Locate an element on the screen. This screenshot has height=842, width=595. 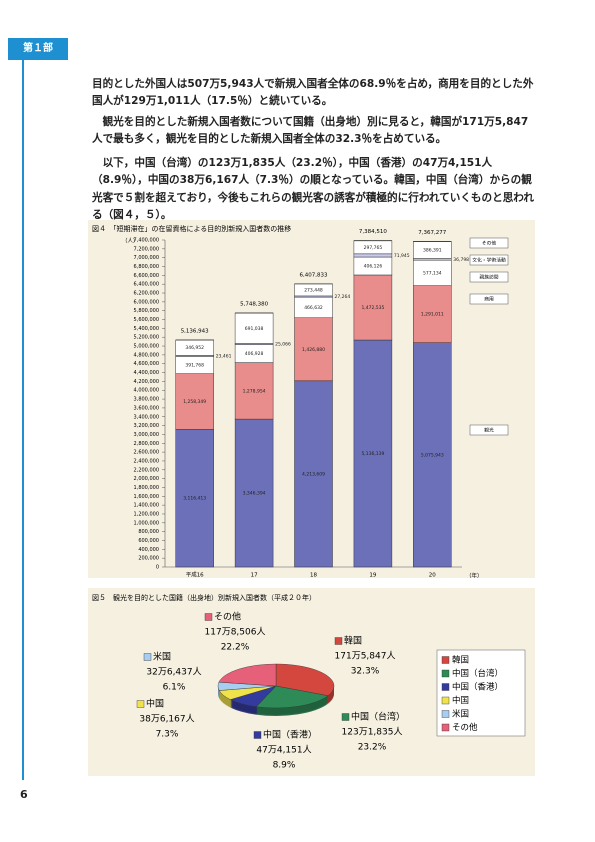
y-tick-label: 4,400,000 is located at coordinates (146, 373).